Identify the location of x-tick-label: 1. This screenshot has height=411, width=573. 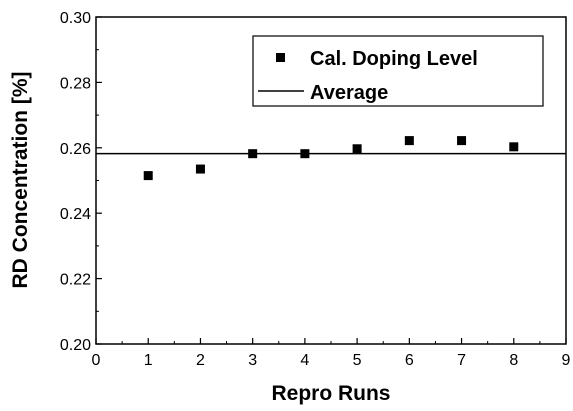
(148, 360).